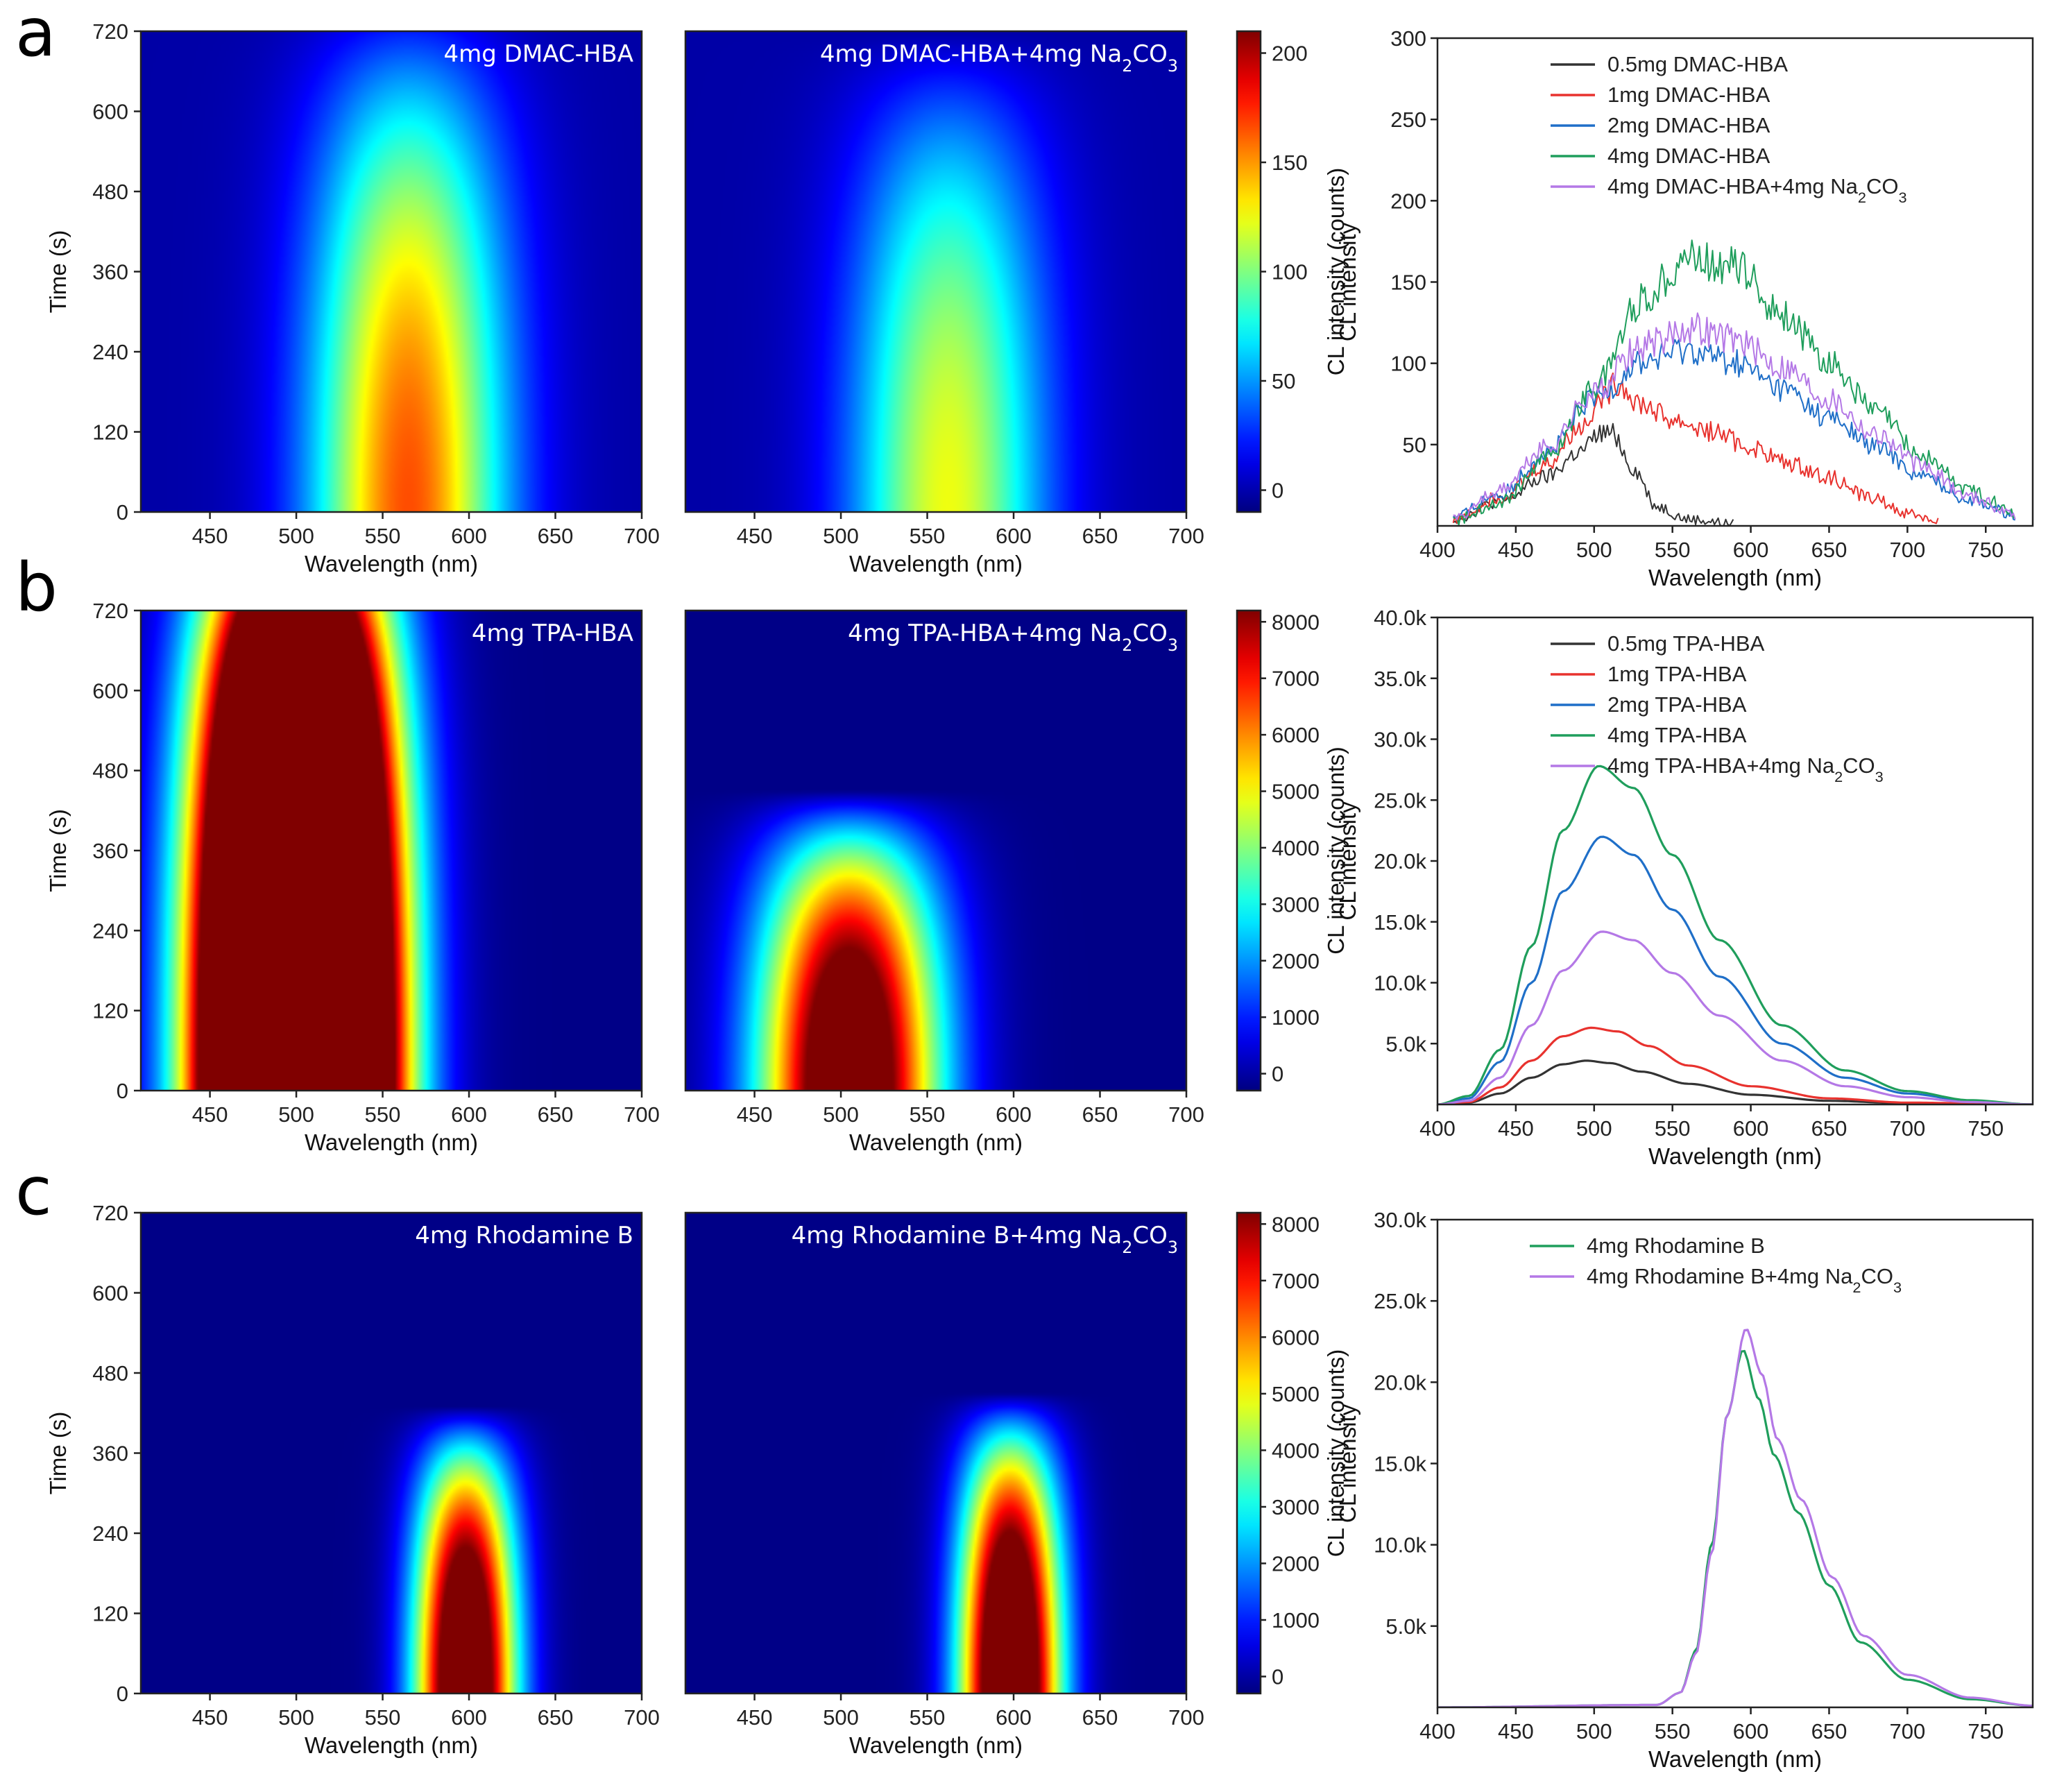 The height and width of the screenshot is (1792, 2048). I want to click on colorbar-tick-label: 50, so click(1283, 381).